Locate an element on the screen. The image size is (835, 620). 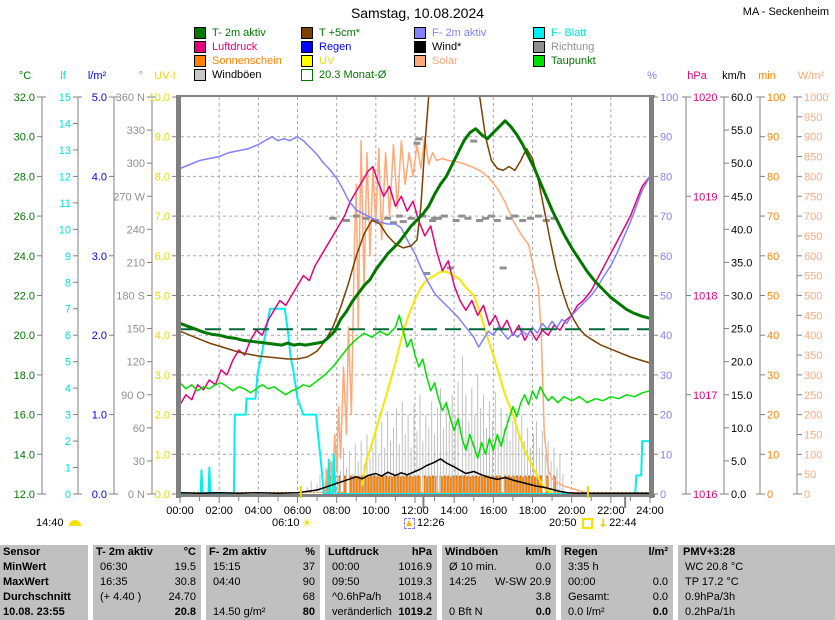
axis-tick-lf: 1 is located at coordinates (68, 469).